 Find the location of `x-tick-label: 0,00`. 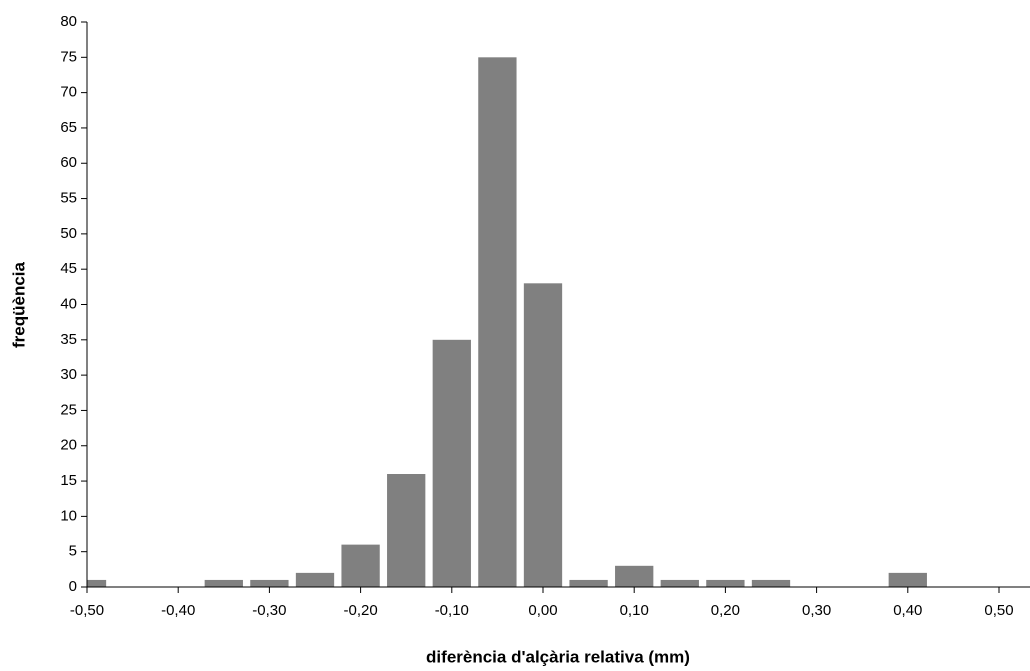

x-tick-label: 0,00 is located at coordinates (542, 610).